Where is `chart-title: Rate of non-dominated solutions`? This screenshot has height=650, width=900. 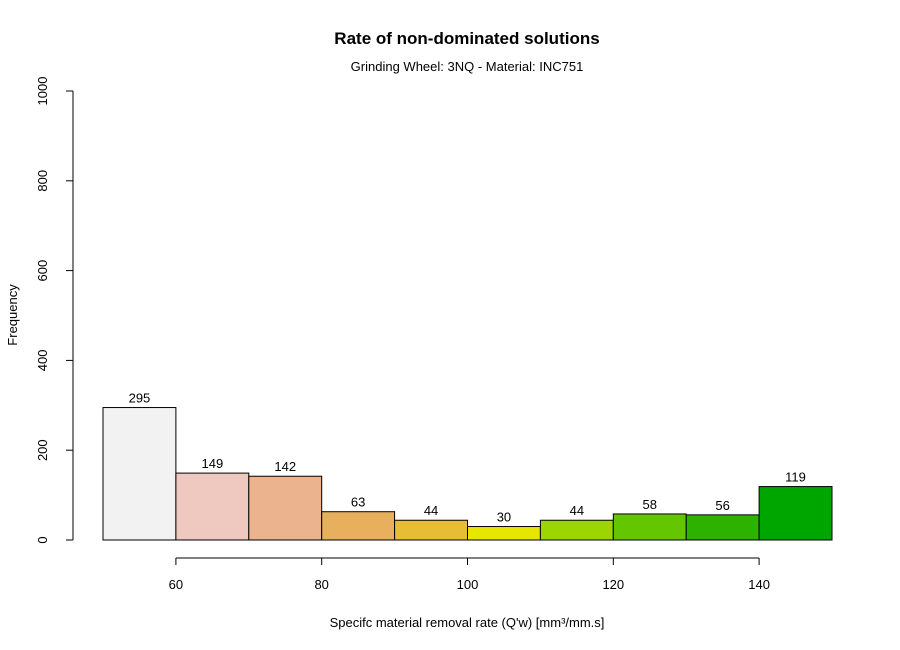 chart-title: Rate of non-dominated solutions is located at coordinates (466, 38).